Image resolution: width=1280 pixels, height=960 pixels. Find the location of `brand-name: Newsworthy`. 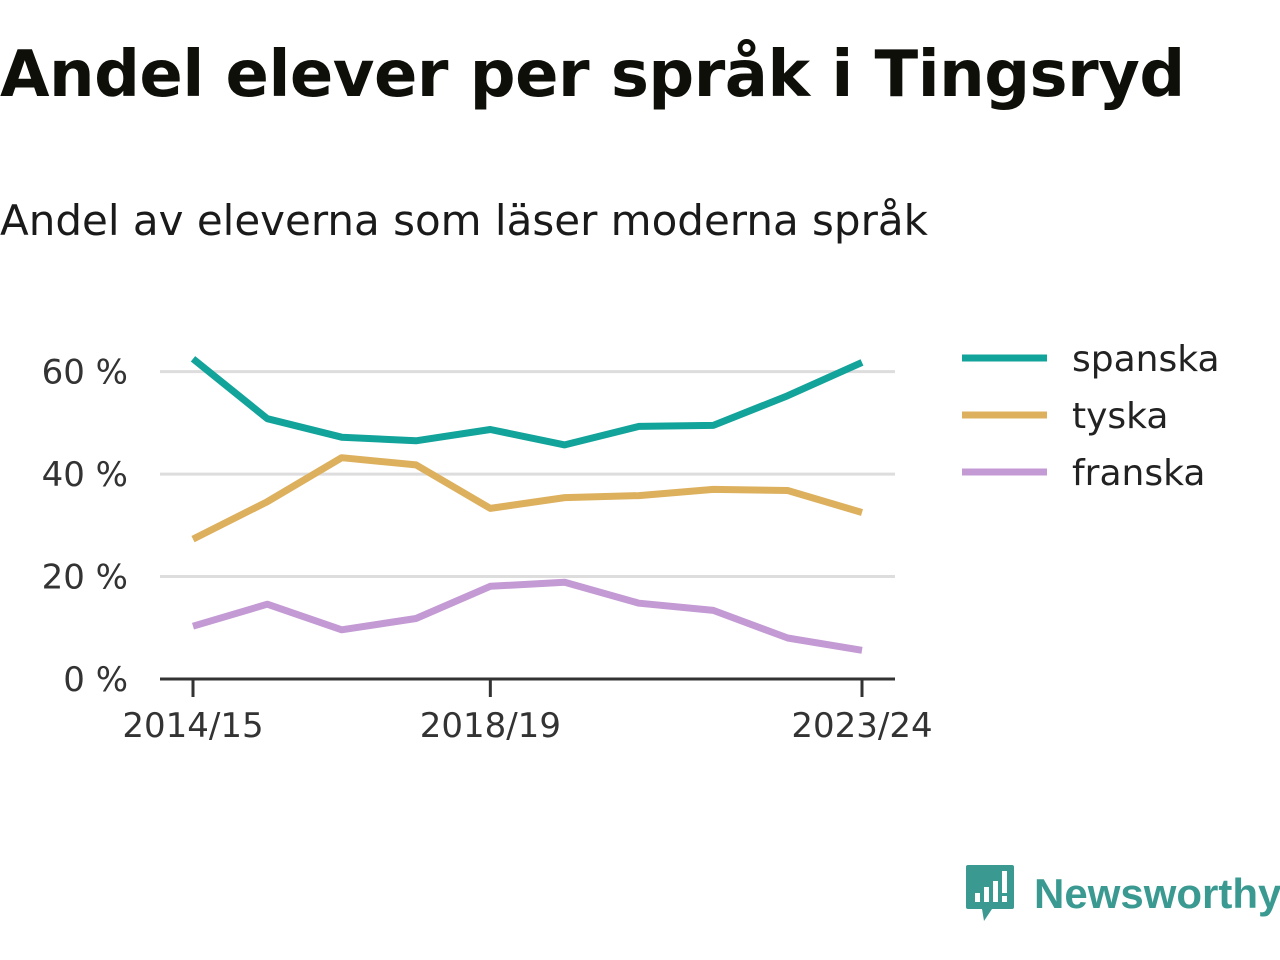

brand-name: Newsworthy is located at coordinates (1157, 893).